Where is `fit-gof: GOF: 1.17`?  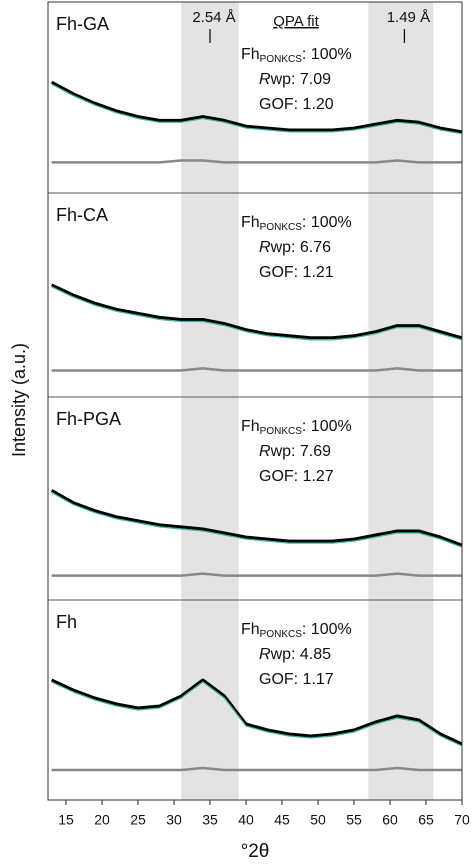
fit-gof: GOF: 1.17 is located at coordinates (296, 679).